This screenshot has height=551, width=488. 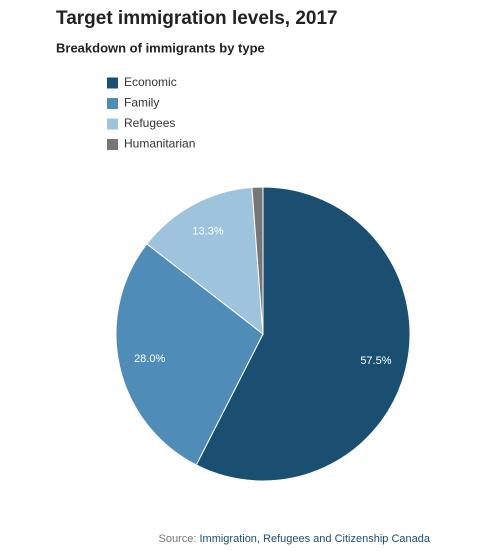 What do you see at coordinates (375, 361) in the screenshot?
I see `slice-label: 57.5%` at bounding box center [375, 361].